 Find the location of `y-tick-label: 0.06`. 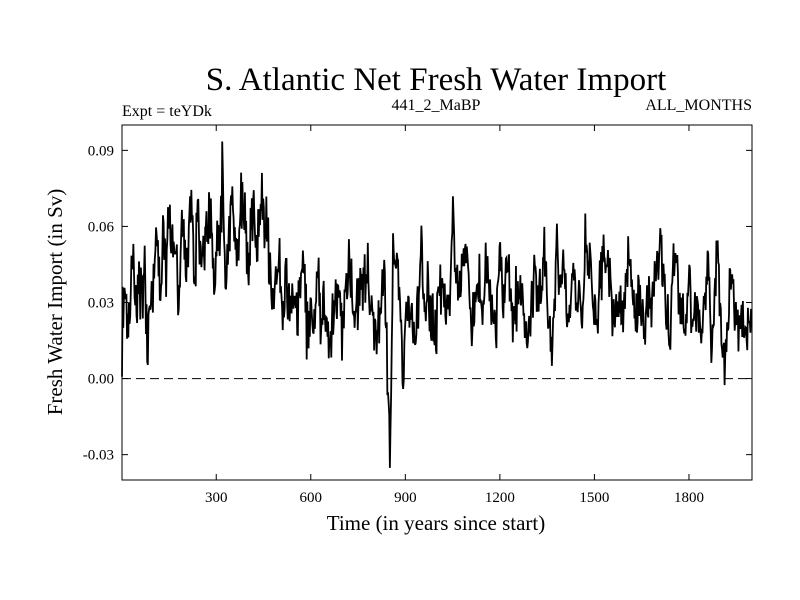

y-tick-label: 0.06 is located at coordinates (101, 227).